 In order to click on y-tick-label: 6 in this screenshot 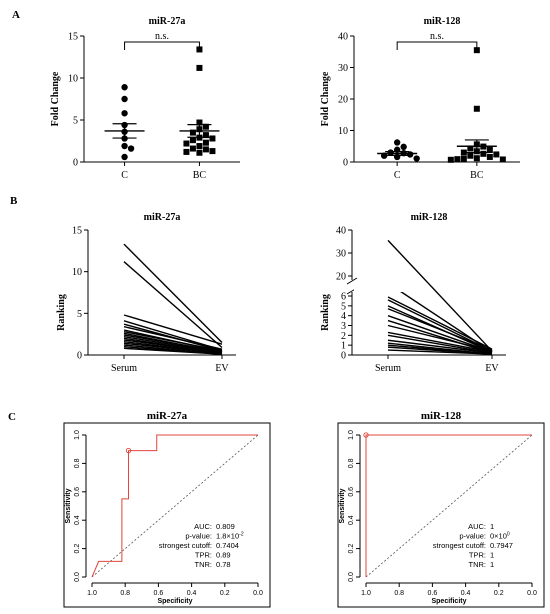, I will do `click(343, 297)`.